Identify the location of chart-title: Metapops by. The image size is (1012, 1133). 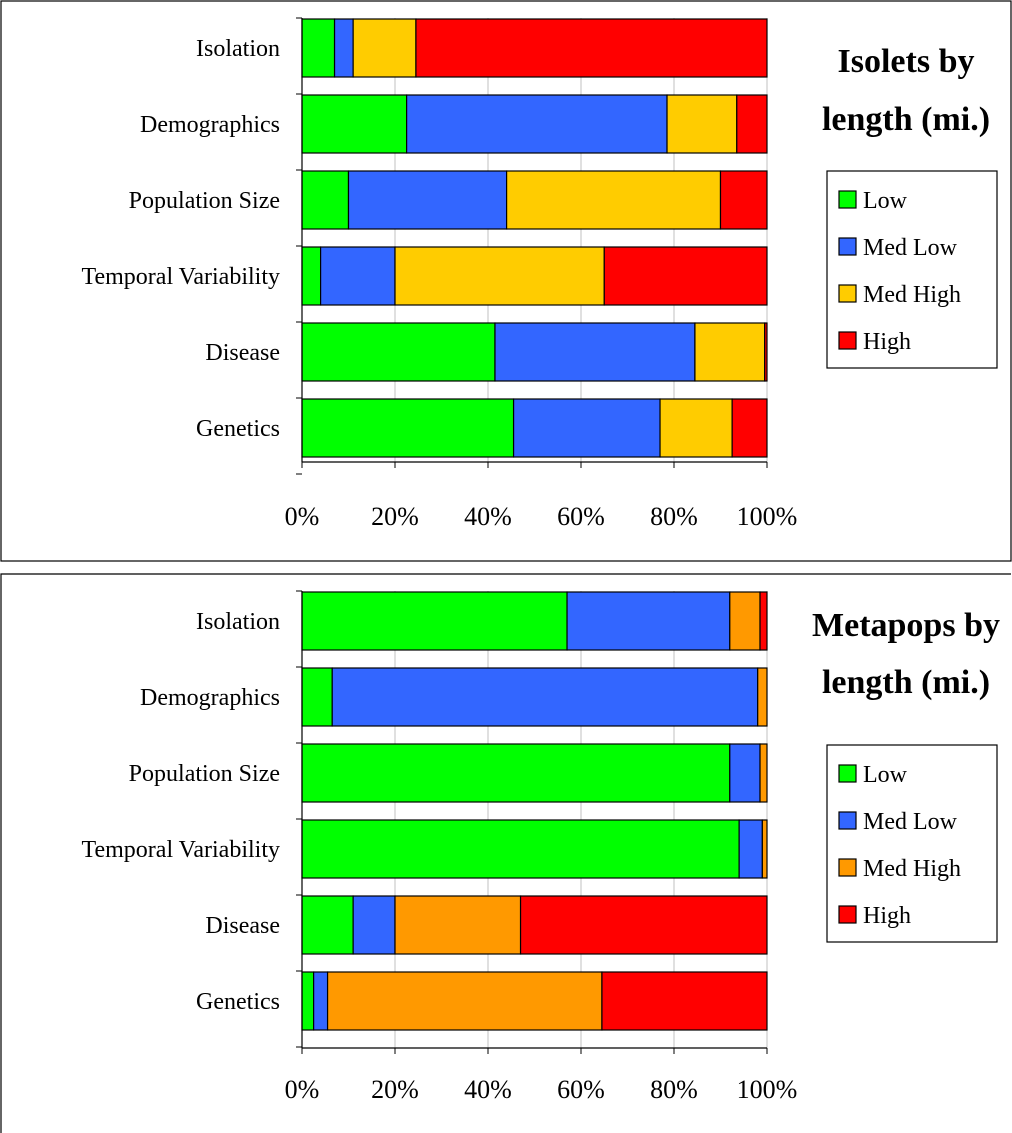
(906, 625).